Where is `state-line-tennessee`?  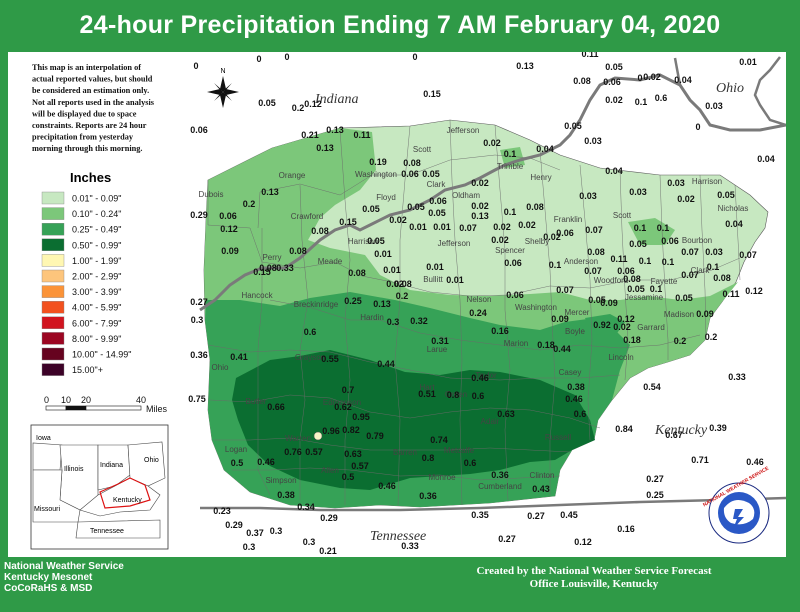 state-line-tennessee is located at coordinates (493, 504).